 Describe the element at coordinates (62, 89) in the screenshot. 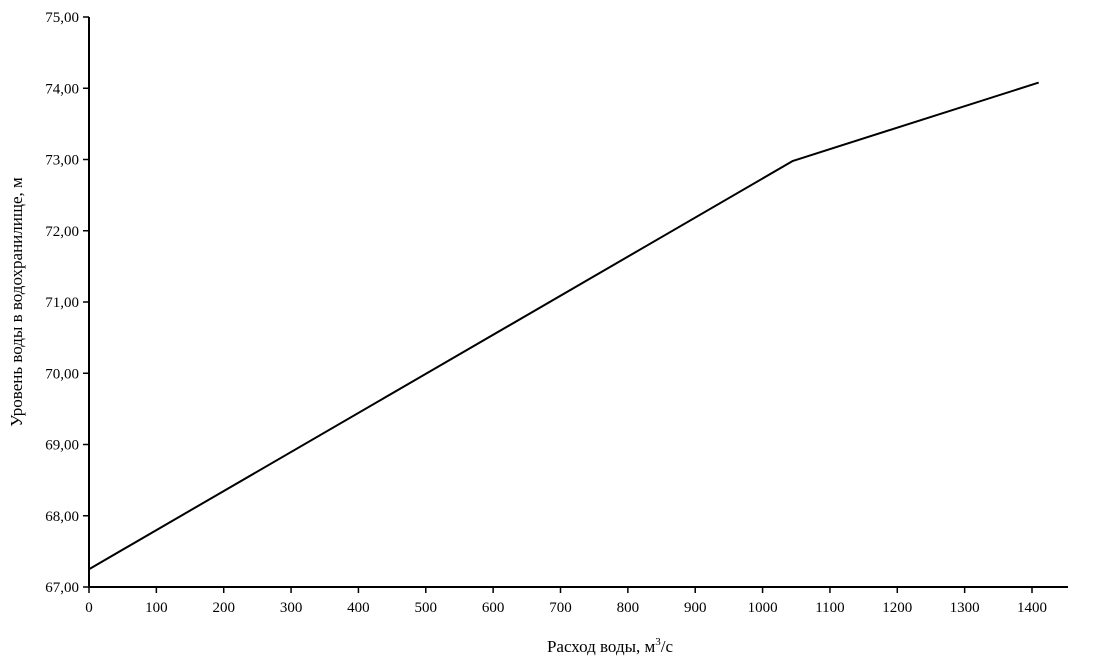

I see `y-tick-label: 74,00` at that location.